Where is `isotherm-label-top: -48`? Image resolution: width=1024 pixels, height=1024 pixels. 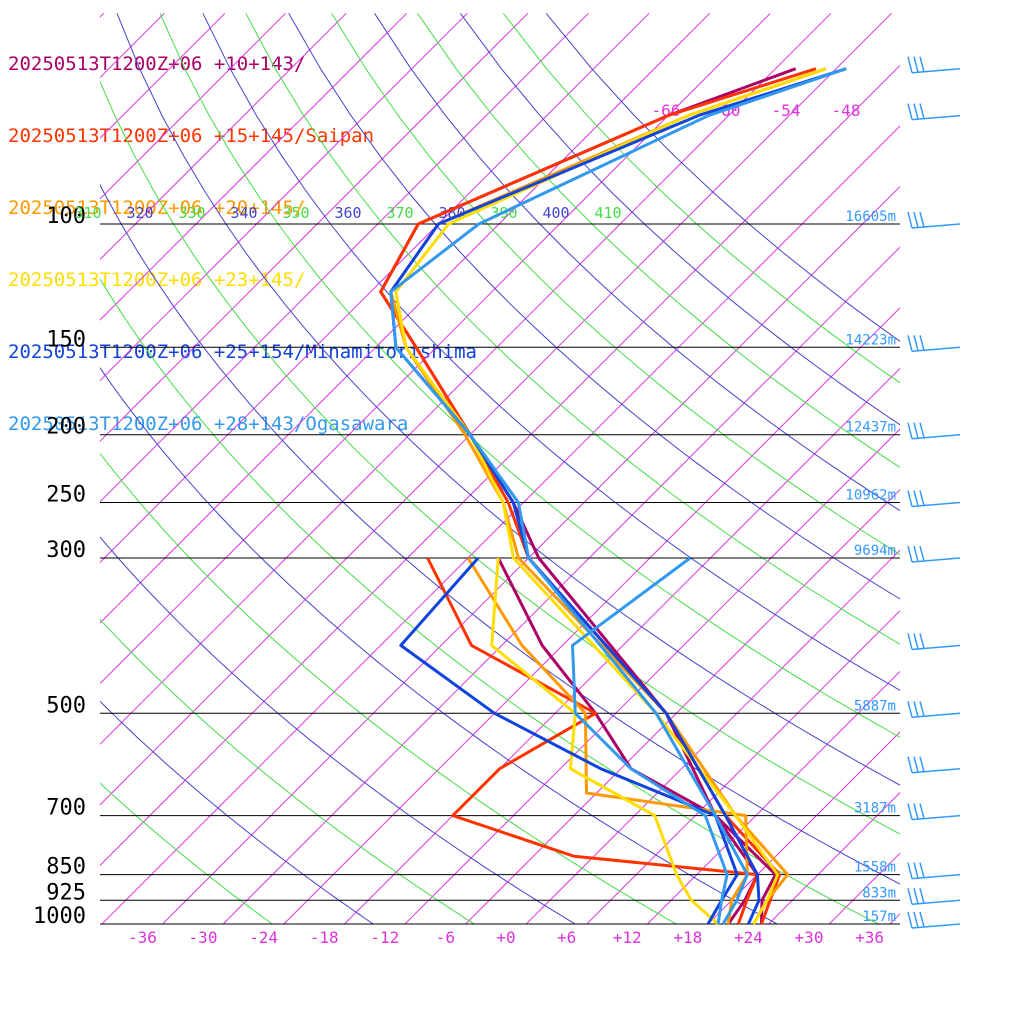 isotherm-label-top: -48 is located at coordinates (846, 110).